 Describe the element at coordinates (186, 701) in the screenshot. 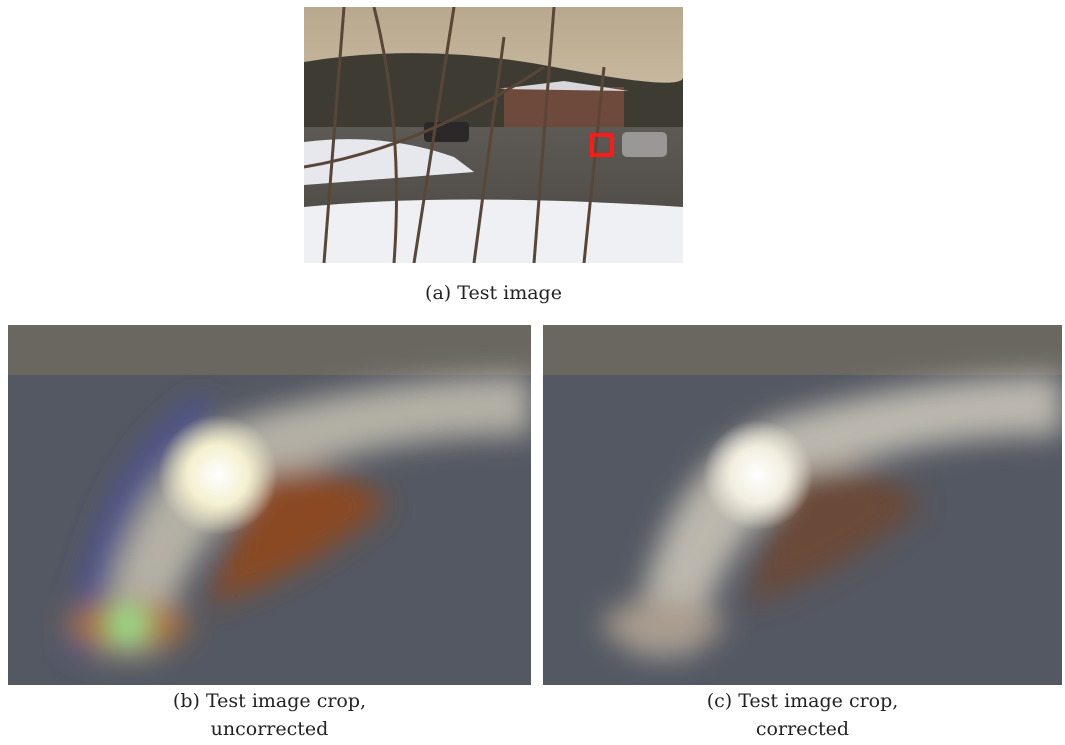

I see `caption-label: (b)` at that location.